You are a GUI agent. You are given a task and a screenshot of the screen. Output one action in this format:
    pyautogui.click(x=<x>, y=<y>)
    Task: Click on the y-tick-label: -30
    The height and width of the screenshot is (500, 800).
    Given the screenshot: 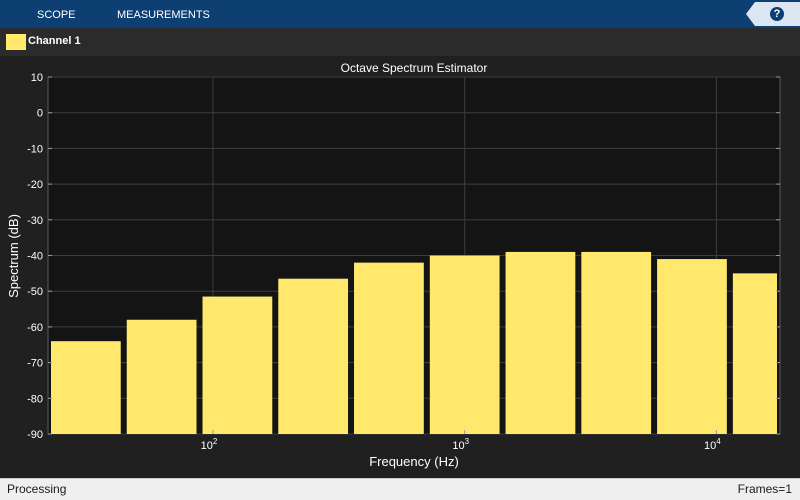 What is the action you would take?
    pyautogui.click(x=35, y=221)
    